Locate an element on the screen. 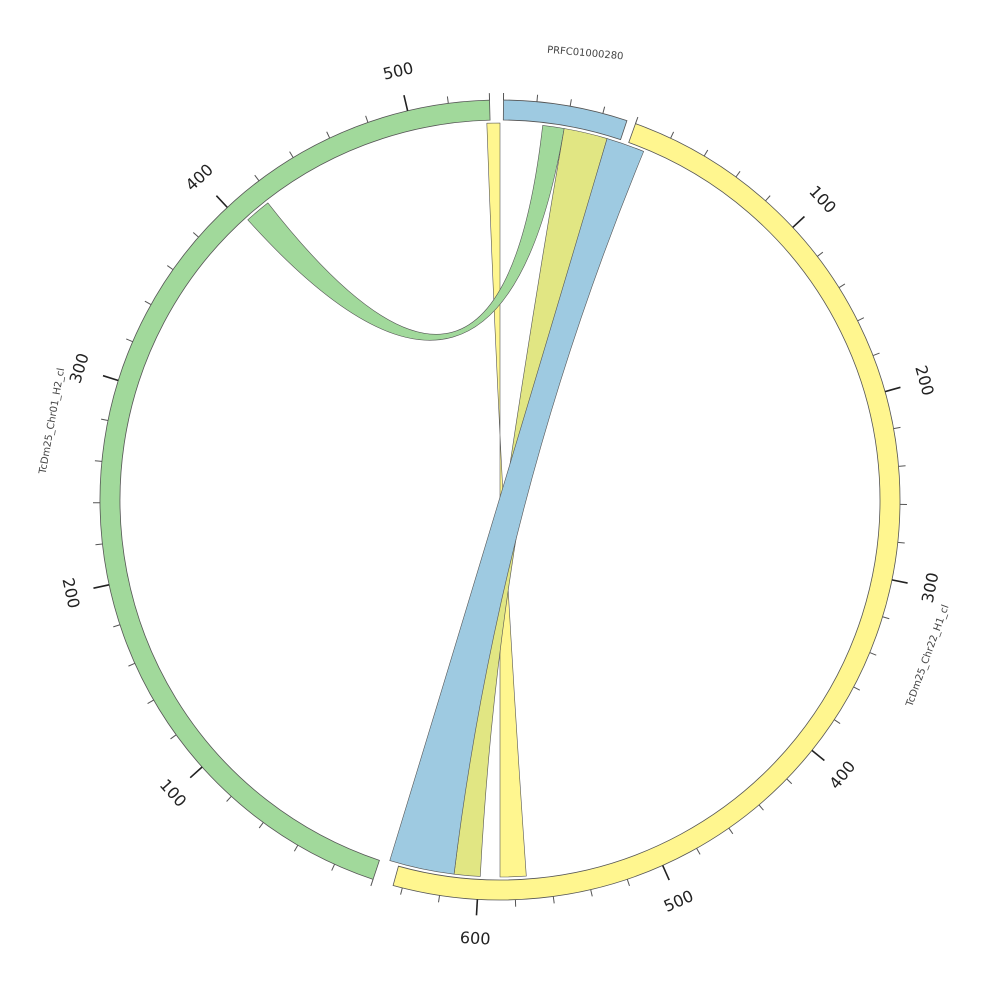 The width and height of the screenshot is (1000, 1000). tick-label-TcDm25_Chr01_H2_cl-400: 400 is located at coordinates (199, 177).